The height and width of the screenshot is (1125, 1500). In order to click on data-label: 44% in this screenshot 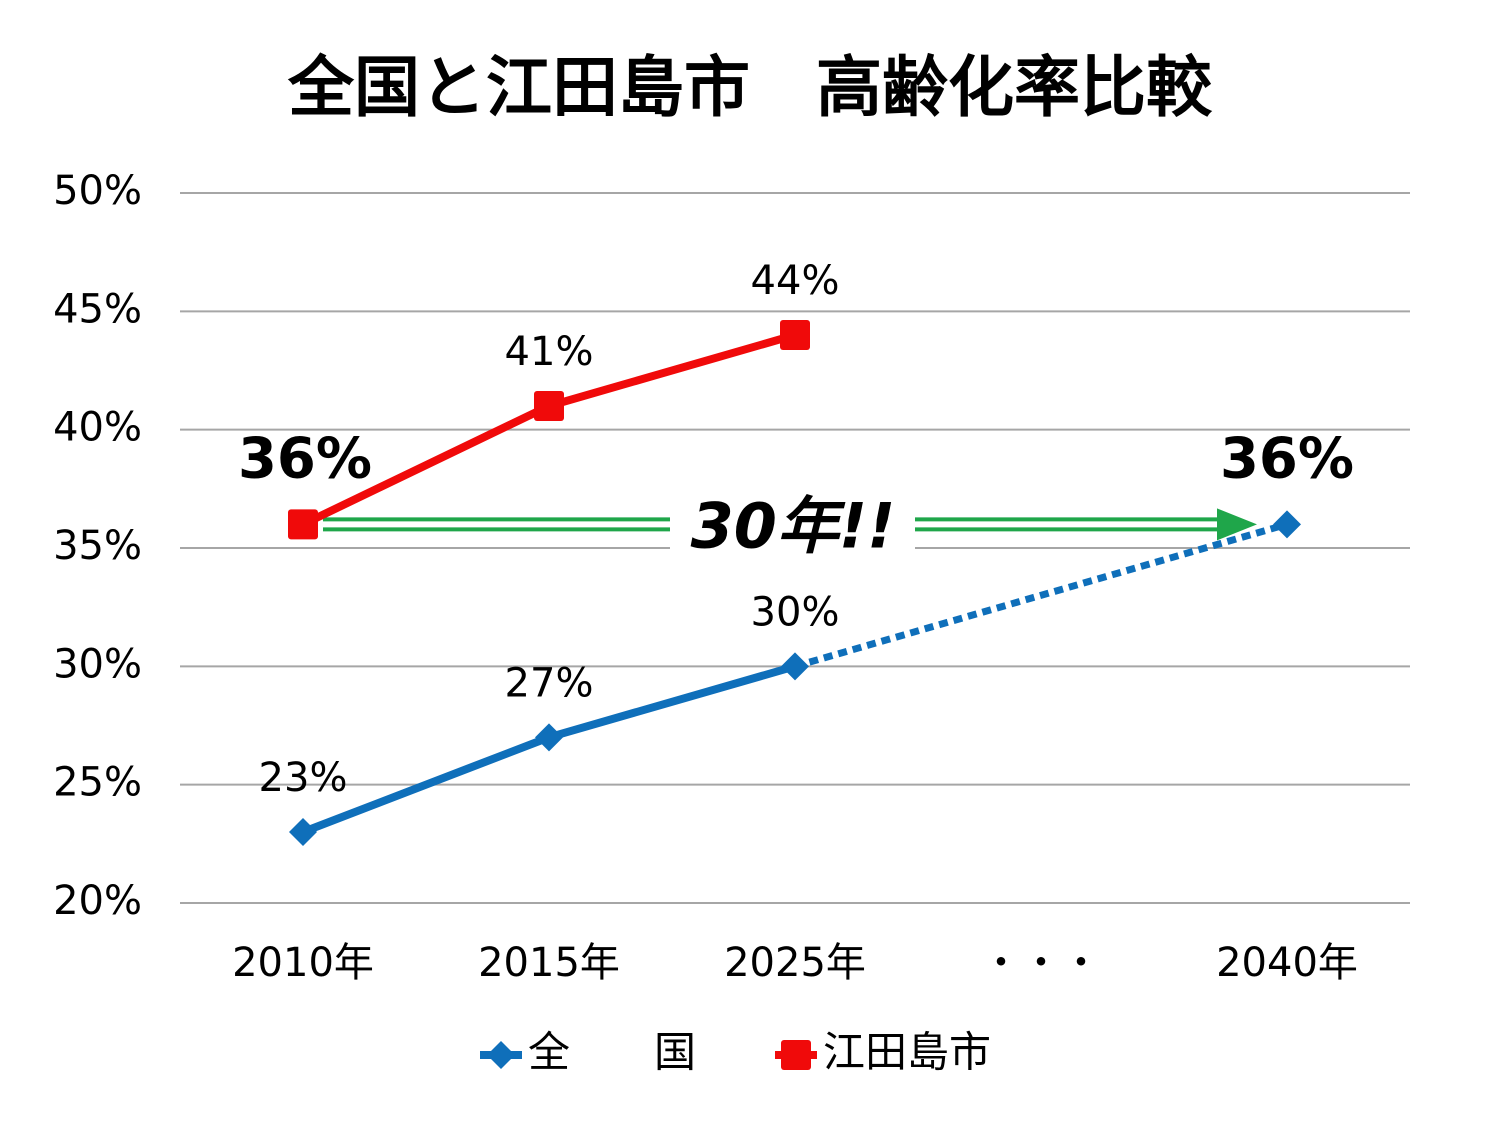, I will do `click(795, 281)`.